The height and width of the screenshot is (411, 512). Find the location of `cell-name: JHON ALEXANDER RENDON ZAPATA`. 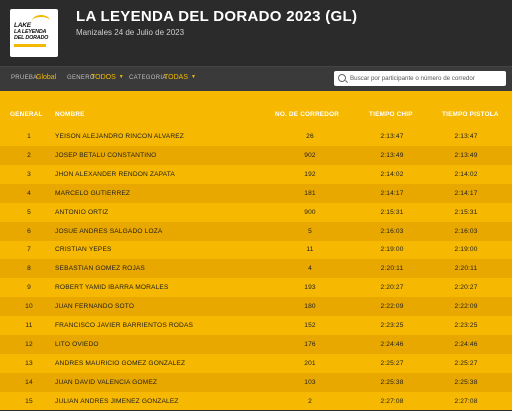

cell-name: JHON ALEXANDER RENDON ZAPATA is located at coordinates (115, 174).